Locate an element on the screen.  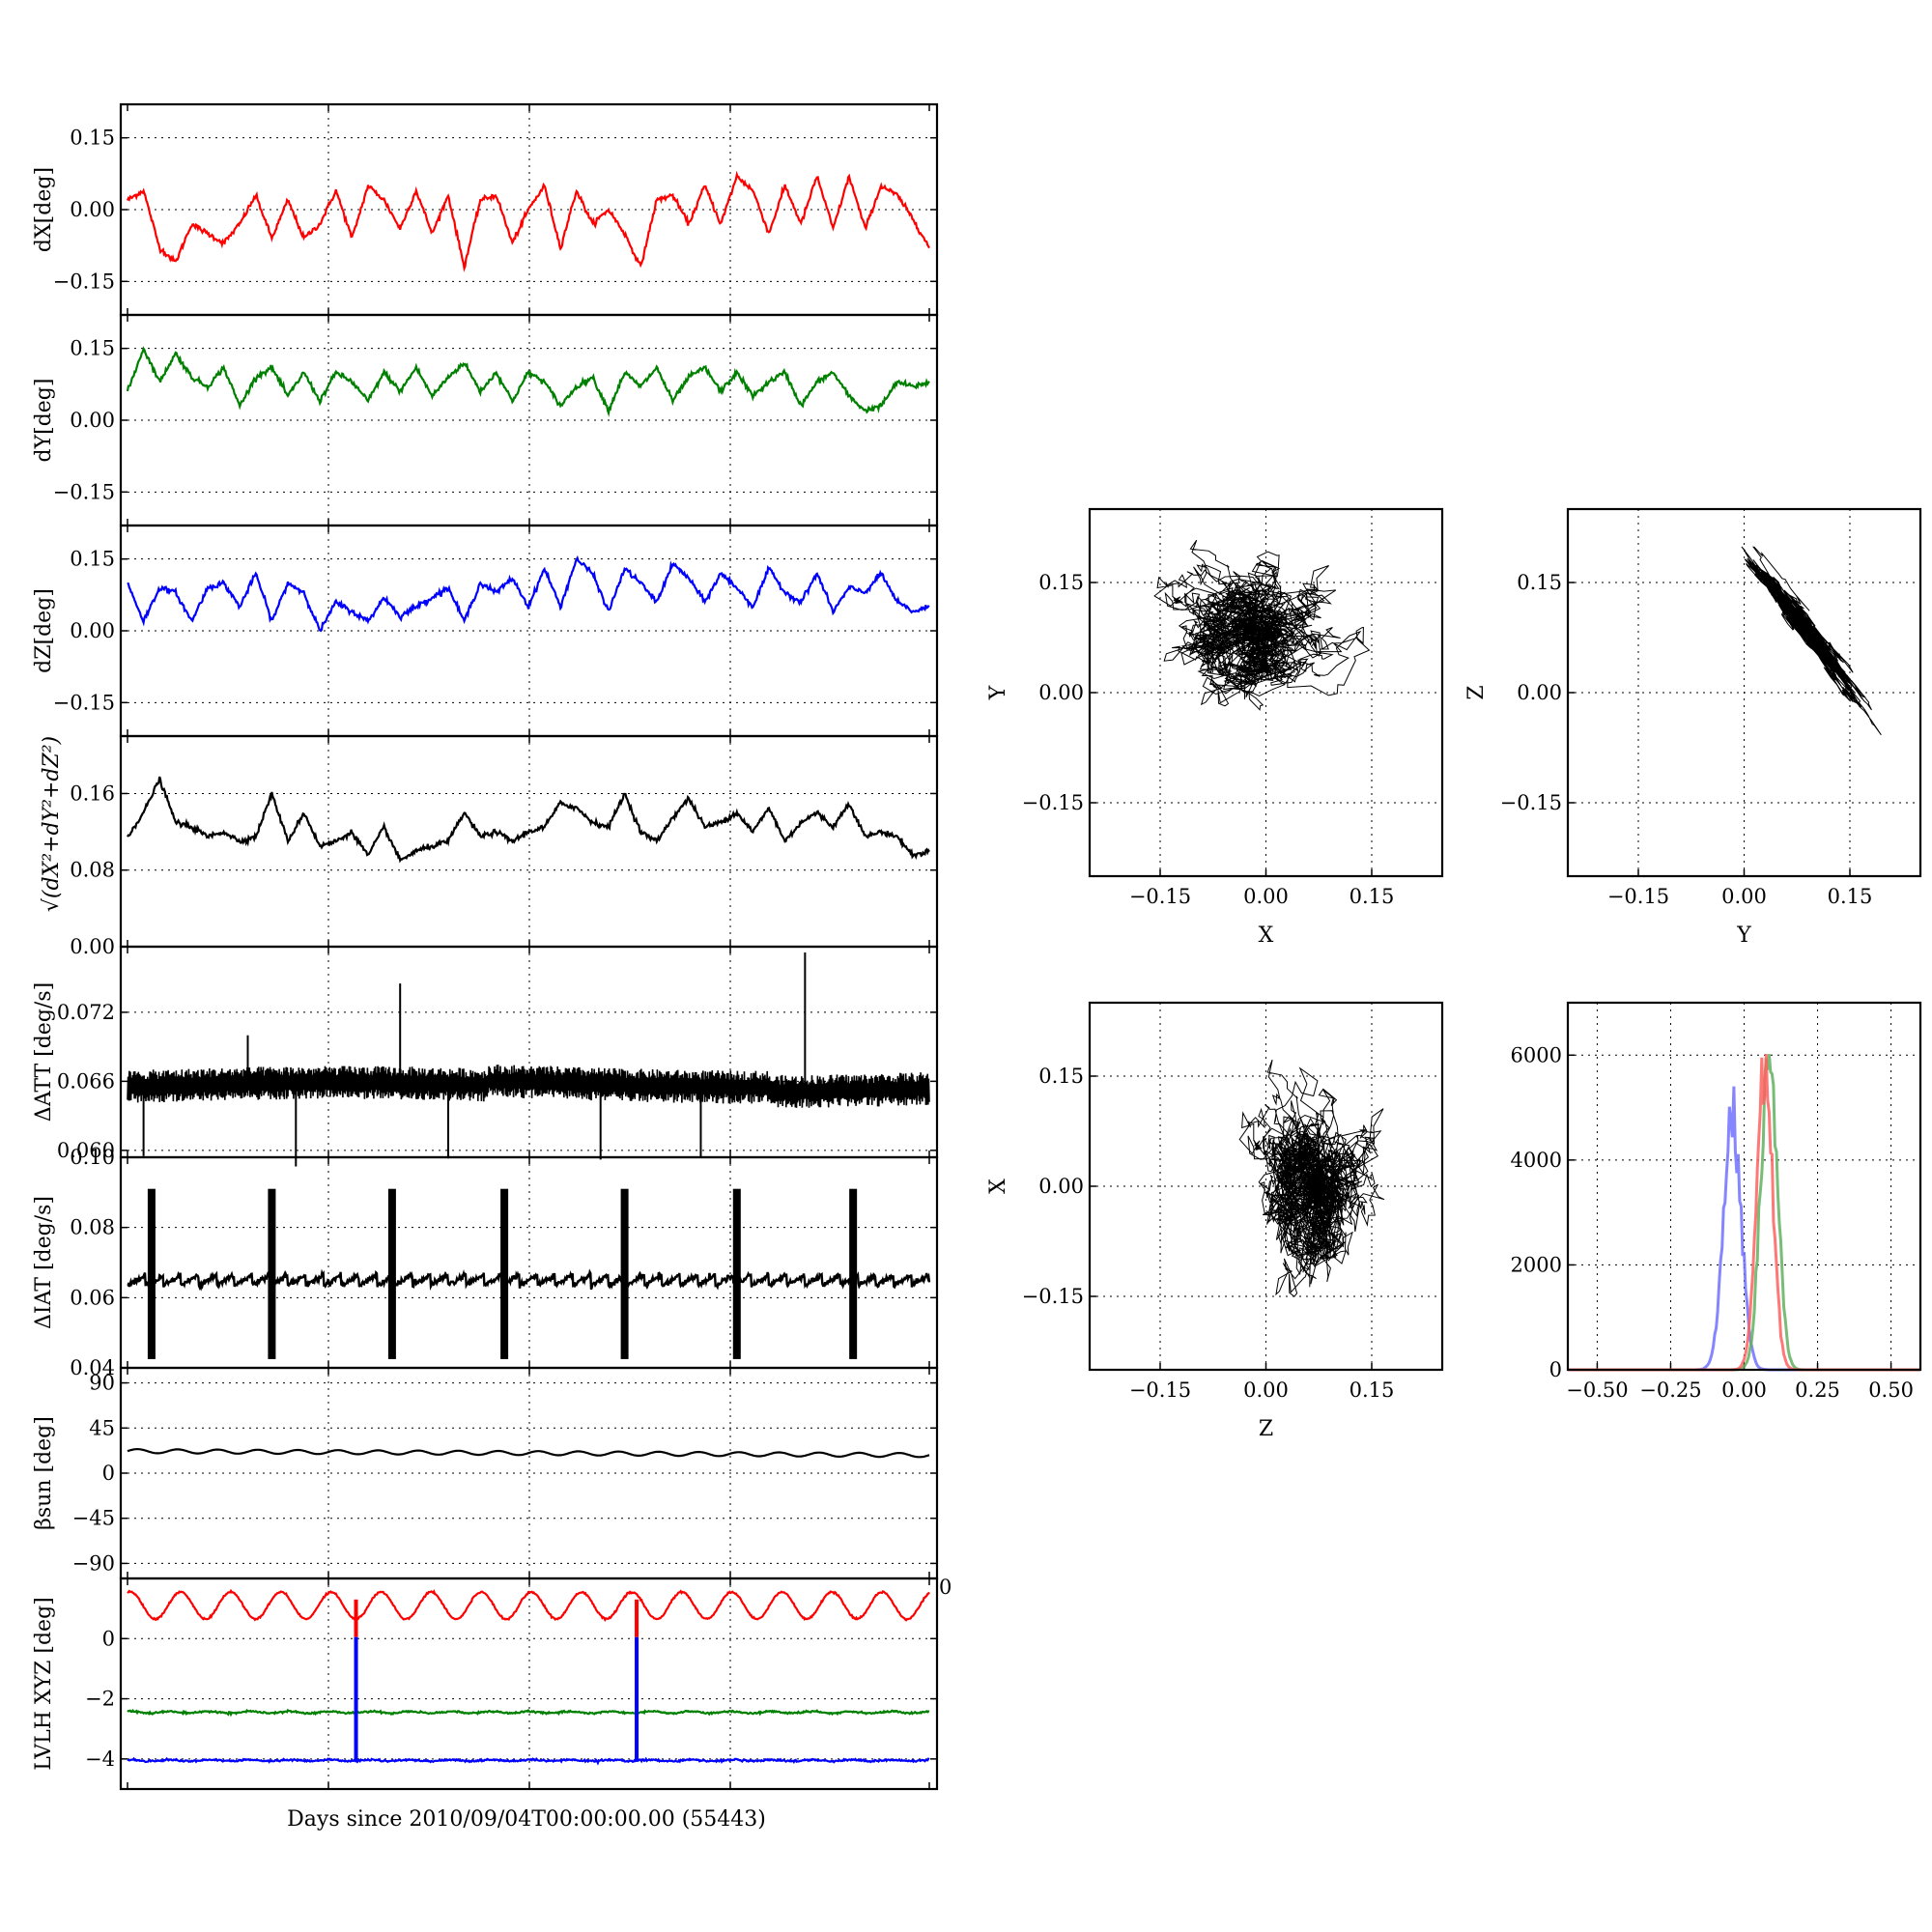
scatter-xlabel: Y is located at coordinates (1743, 935).